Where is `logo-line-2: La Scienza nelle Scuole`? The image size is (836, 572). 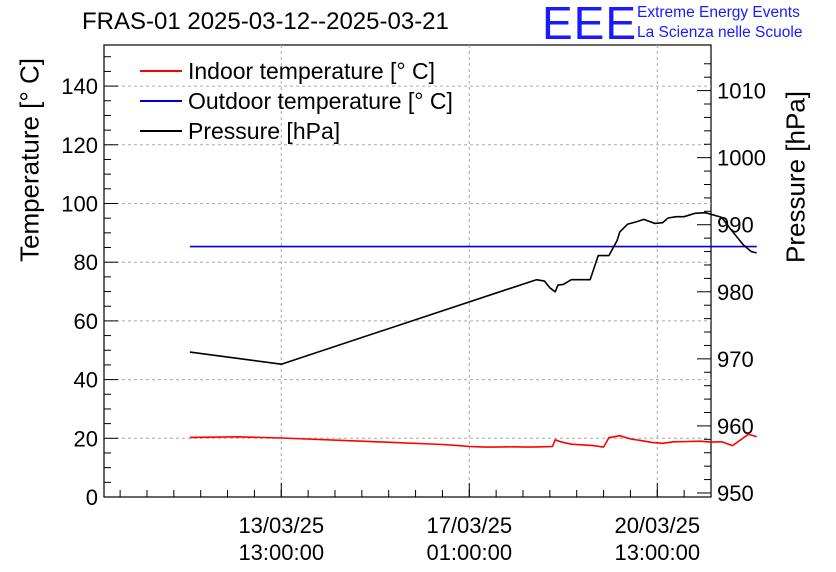 logo-line-2: La Scienza nelle Scuole is located at coordinates (720, 32).